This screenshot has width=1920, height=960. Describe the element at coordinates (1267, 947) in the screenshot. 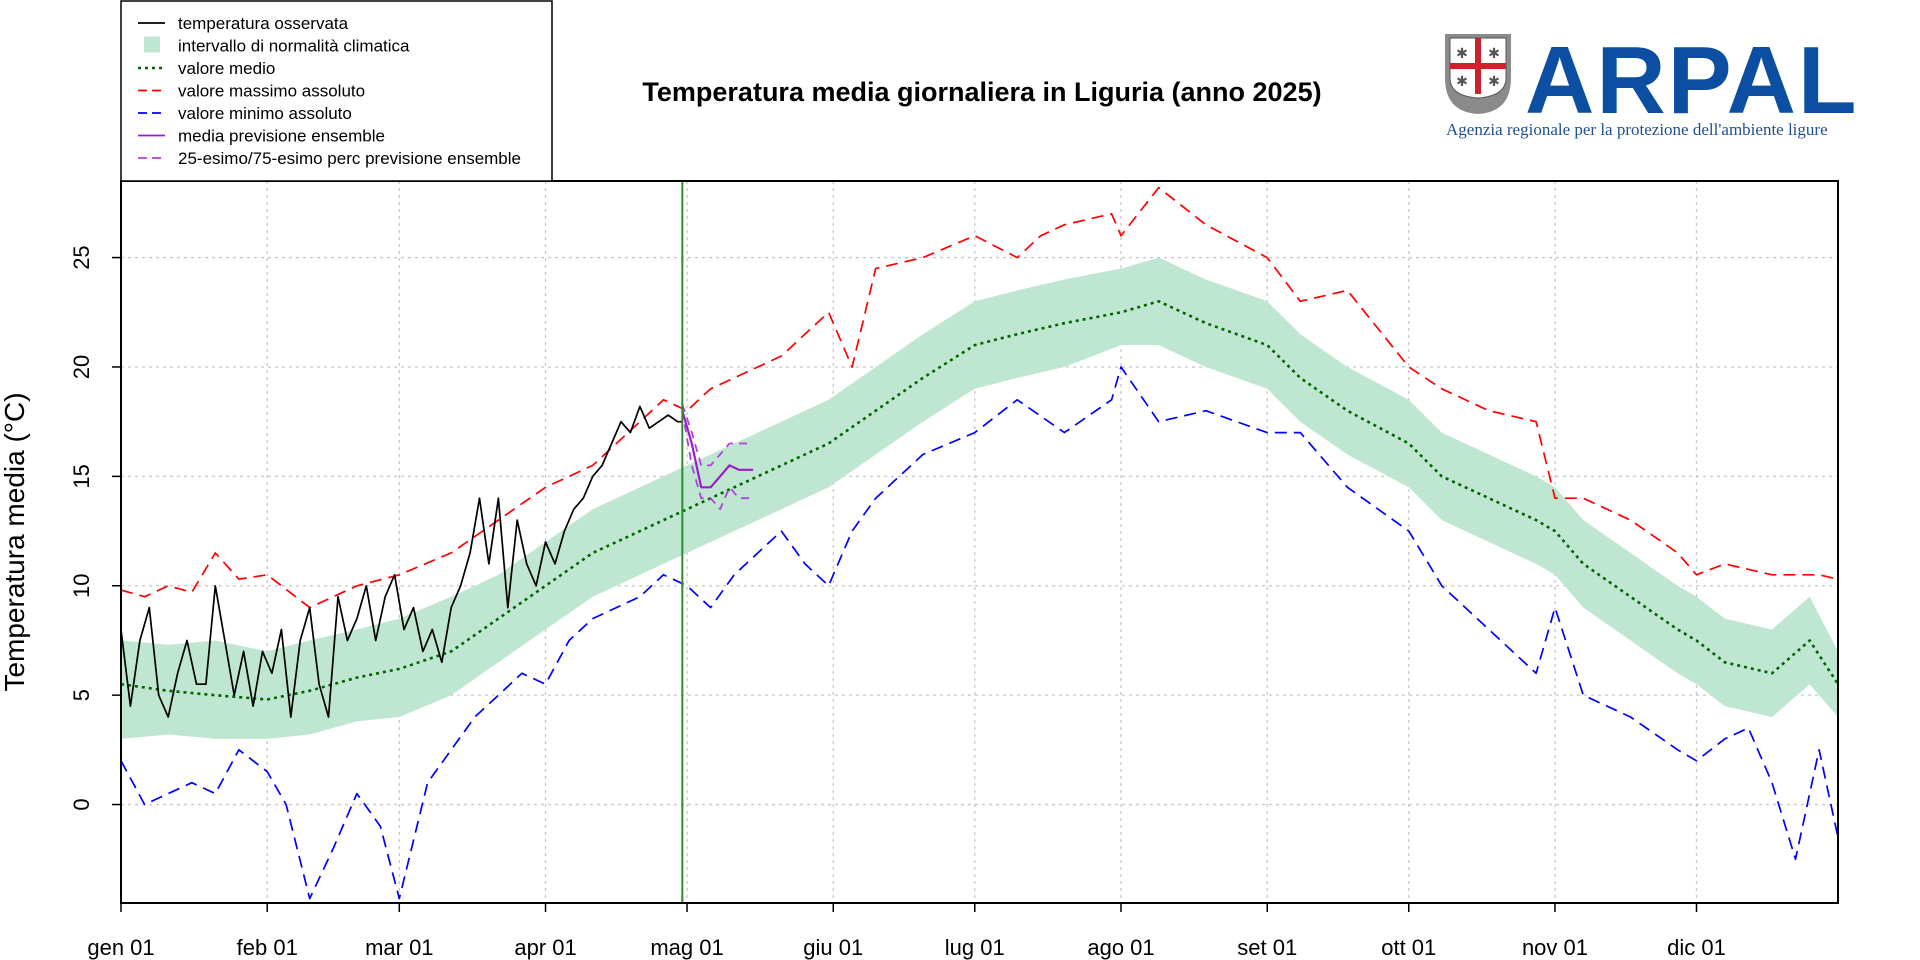

I see `x-tick-label: set 01` at that location.